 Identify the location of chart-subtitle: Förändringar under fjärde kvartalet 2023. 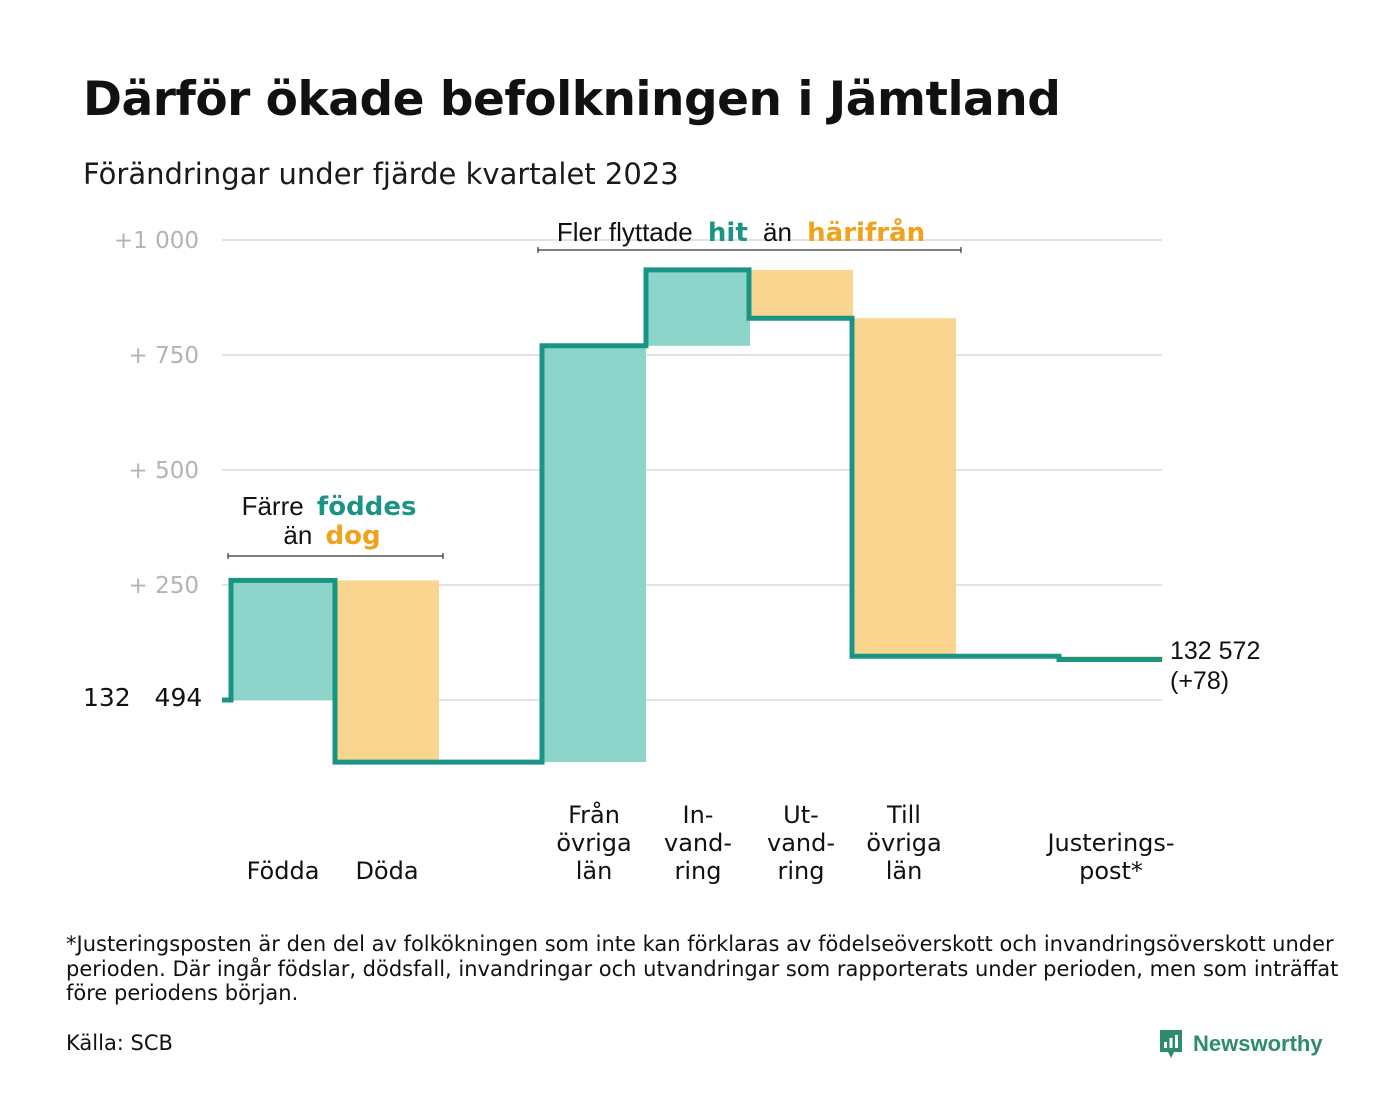
(381, 174).